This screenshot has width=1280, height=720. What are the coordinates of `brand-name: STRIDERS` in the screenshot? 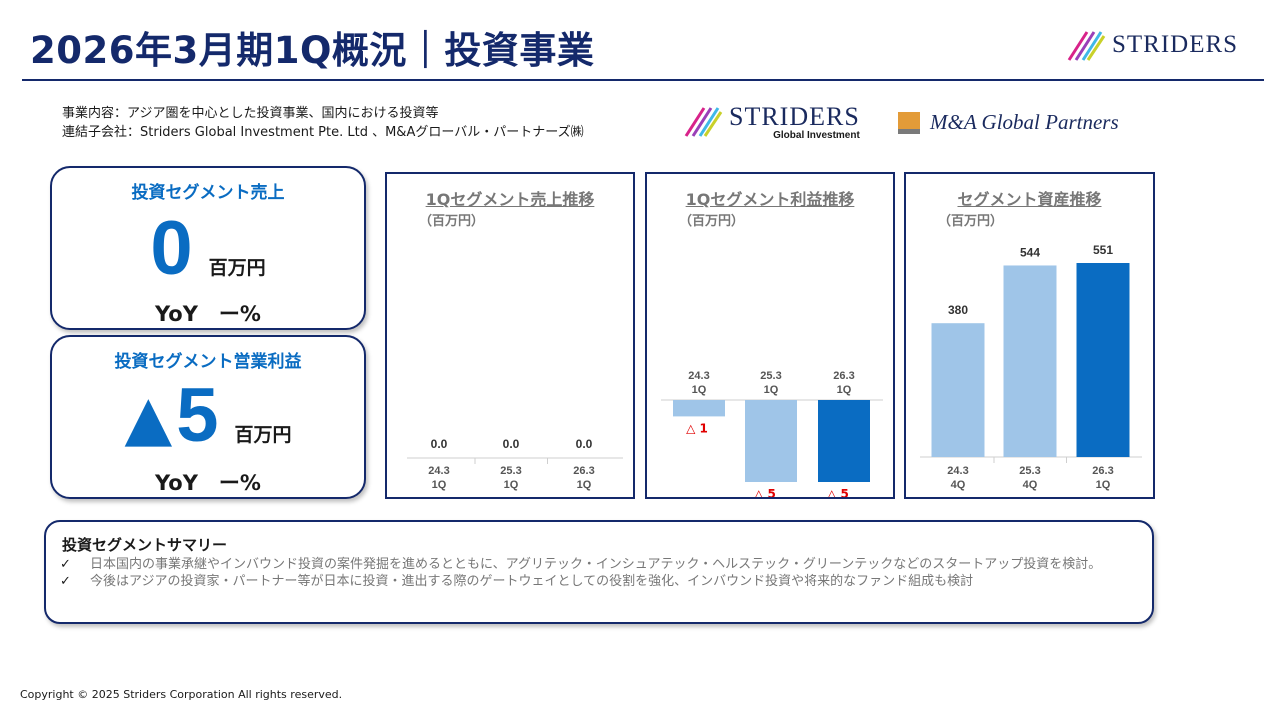 It's located at (1175, 44).